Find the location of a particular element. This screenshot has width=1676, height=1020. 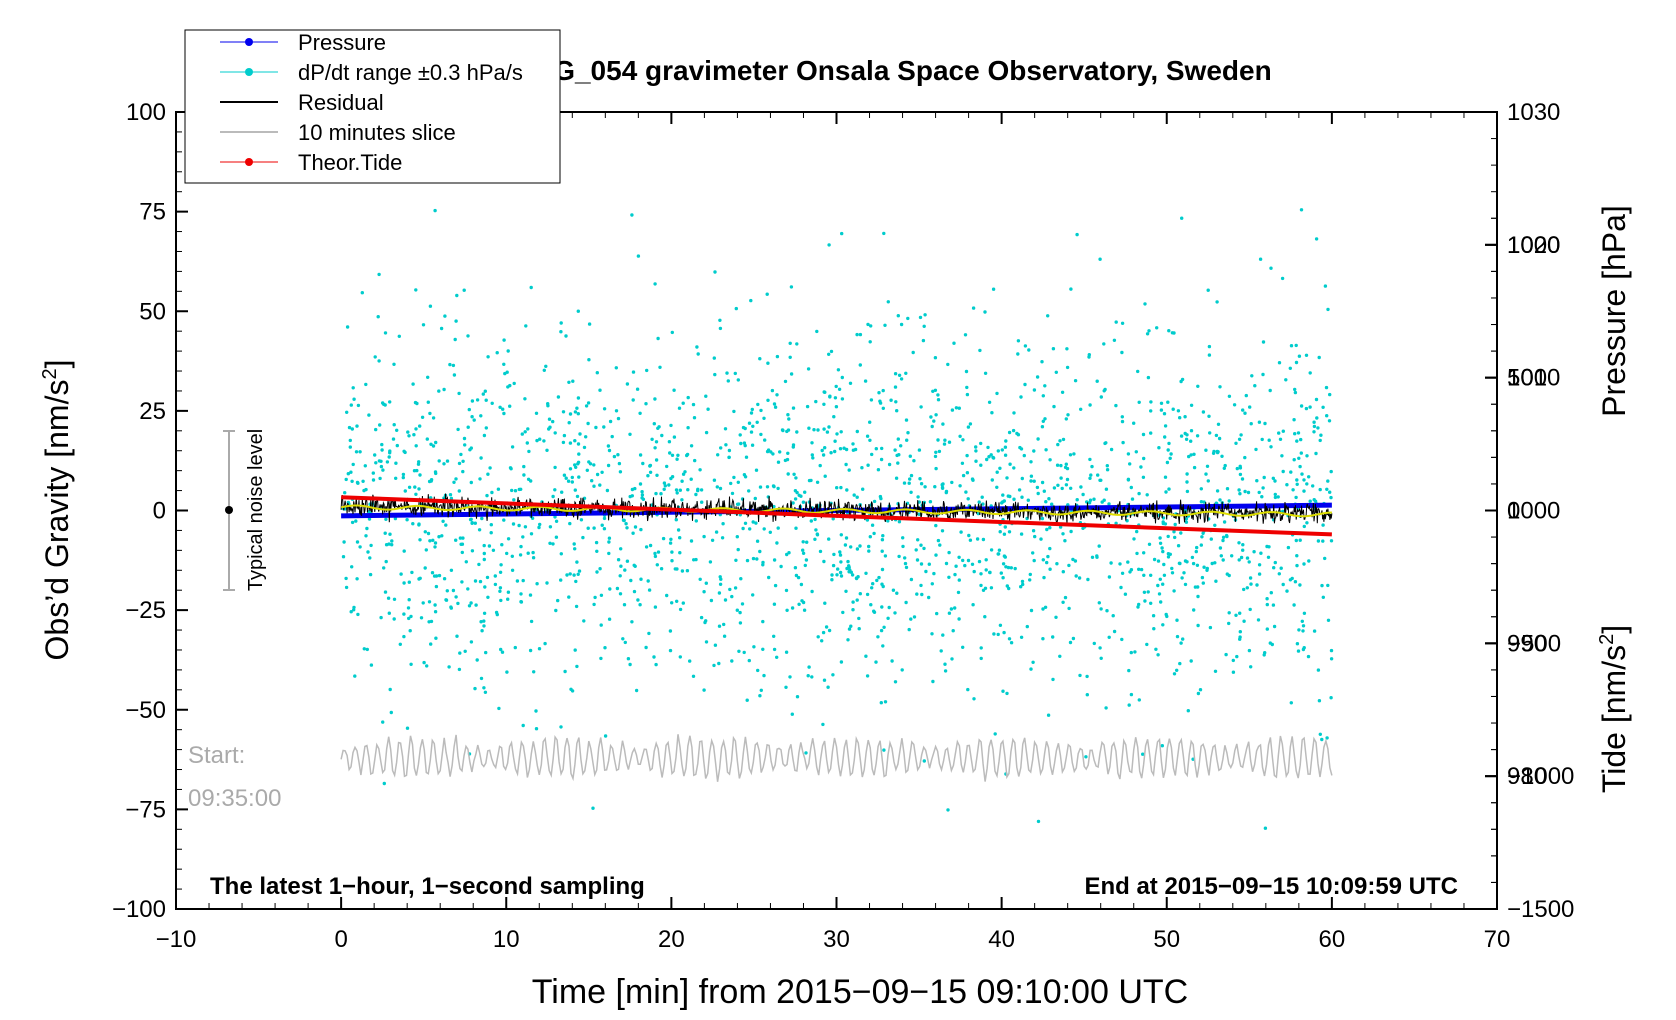

x-tick-label: 10 is located at coordinates (506, 939).